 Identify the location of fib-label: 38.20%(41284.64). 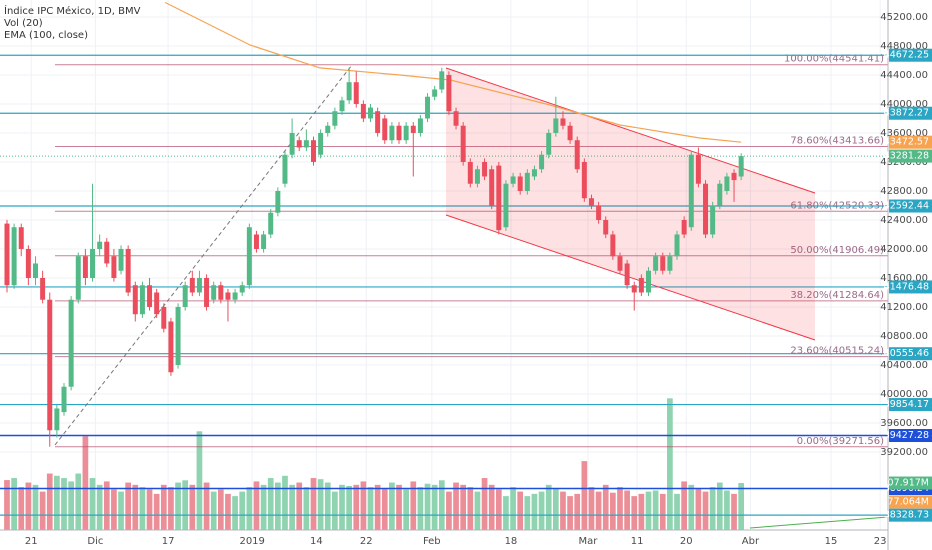
(837, 295).